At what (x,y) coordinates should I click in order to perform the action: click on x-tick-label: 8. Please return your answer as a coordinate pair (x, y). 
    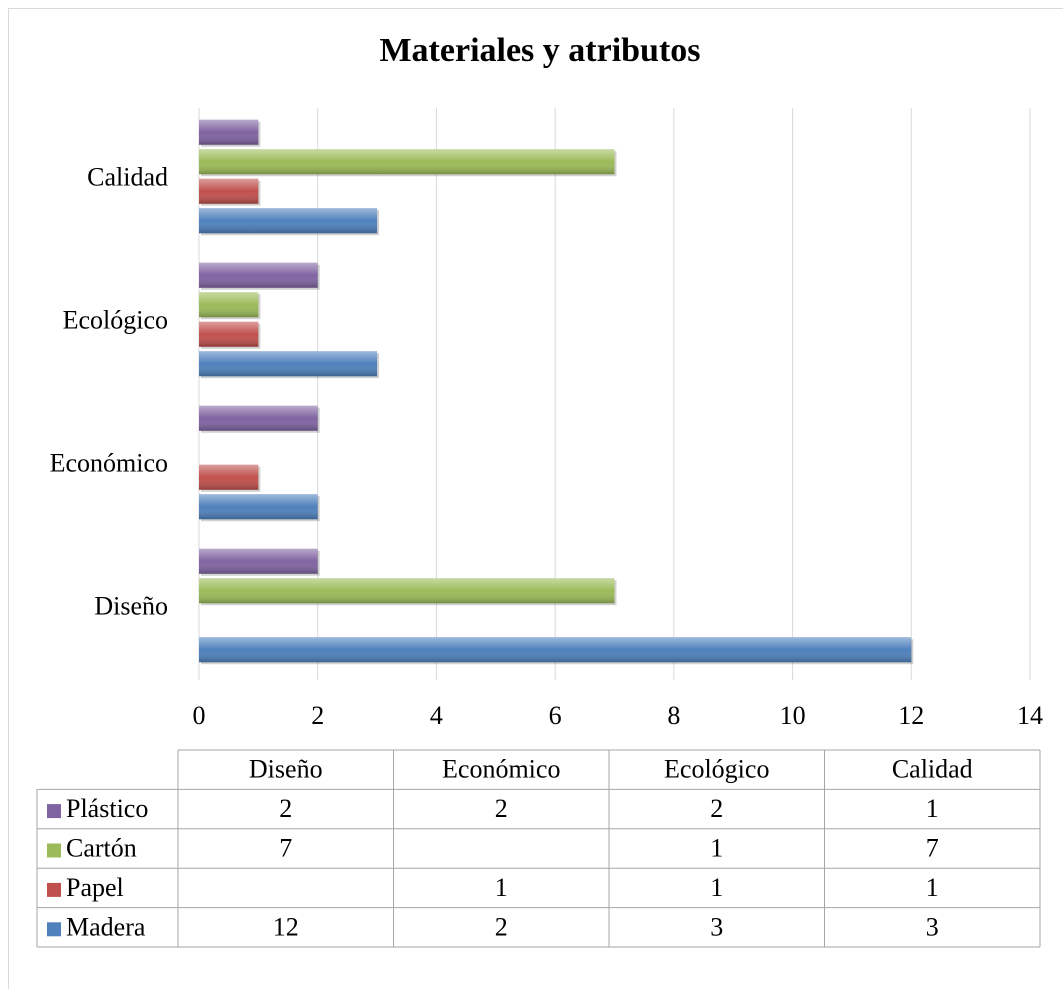
    Looking at the image, I should click on (673, 715).